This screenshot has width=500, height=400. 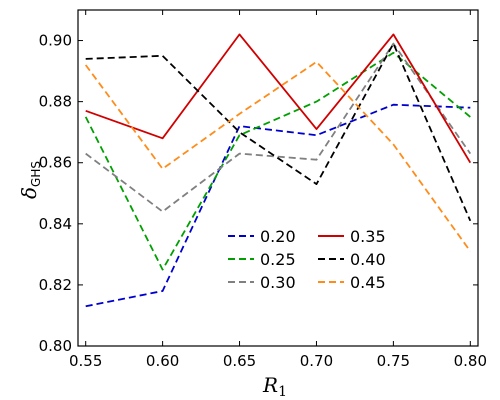 What do you see at coordinates (55, 41) in the screenshot?
I see `y-tick-label: 0.90` at bounding box center [55, 41].